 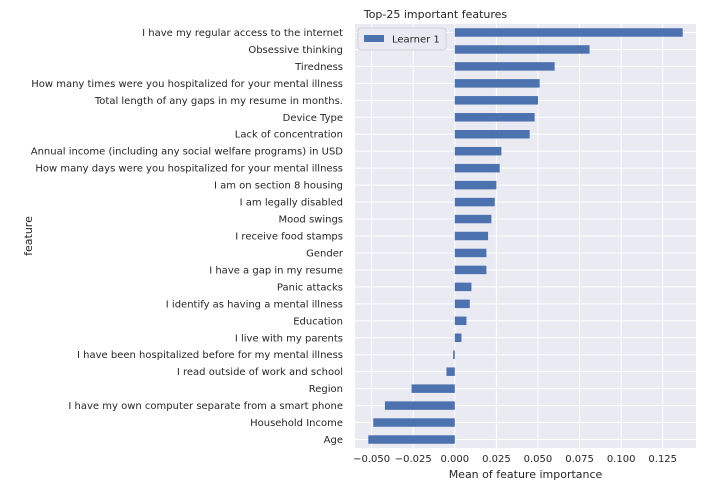 I want to click on category-label: Gender, so click(x=325, y=253).